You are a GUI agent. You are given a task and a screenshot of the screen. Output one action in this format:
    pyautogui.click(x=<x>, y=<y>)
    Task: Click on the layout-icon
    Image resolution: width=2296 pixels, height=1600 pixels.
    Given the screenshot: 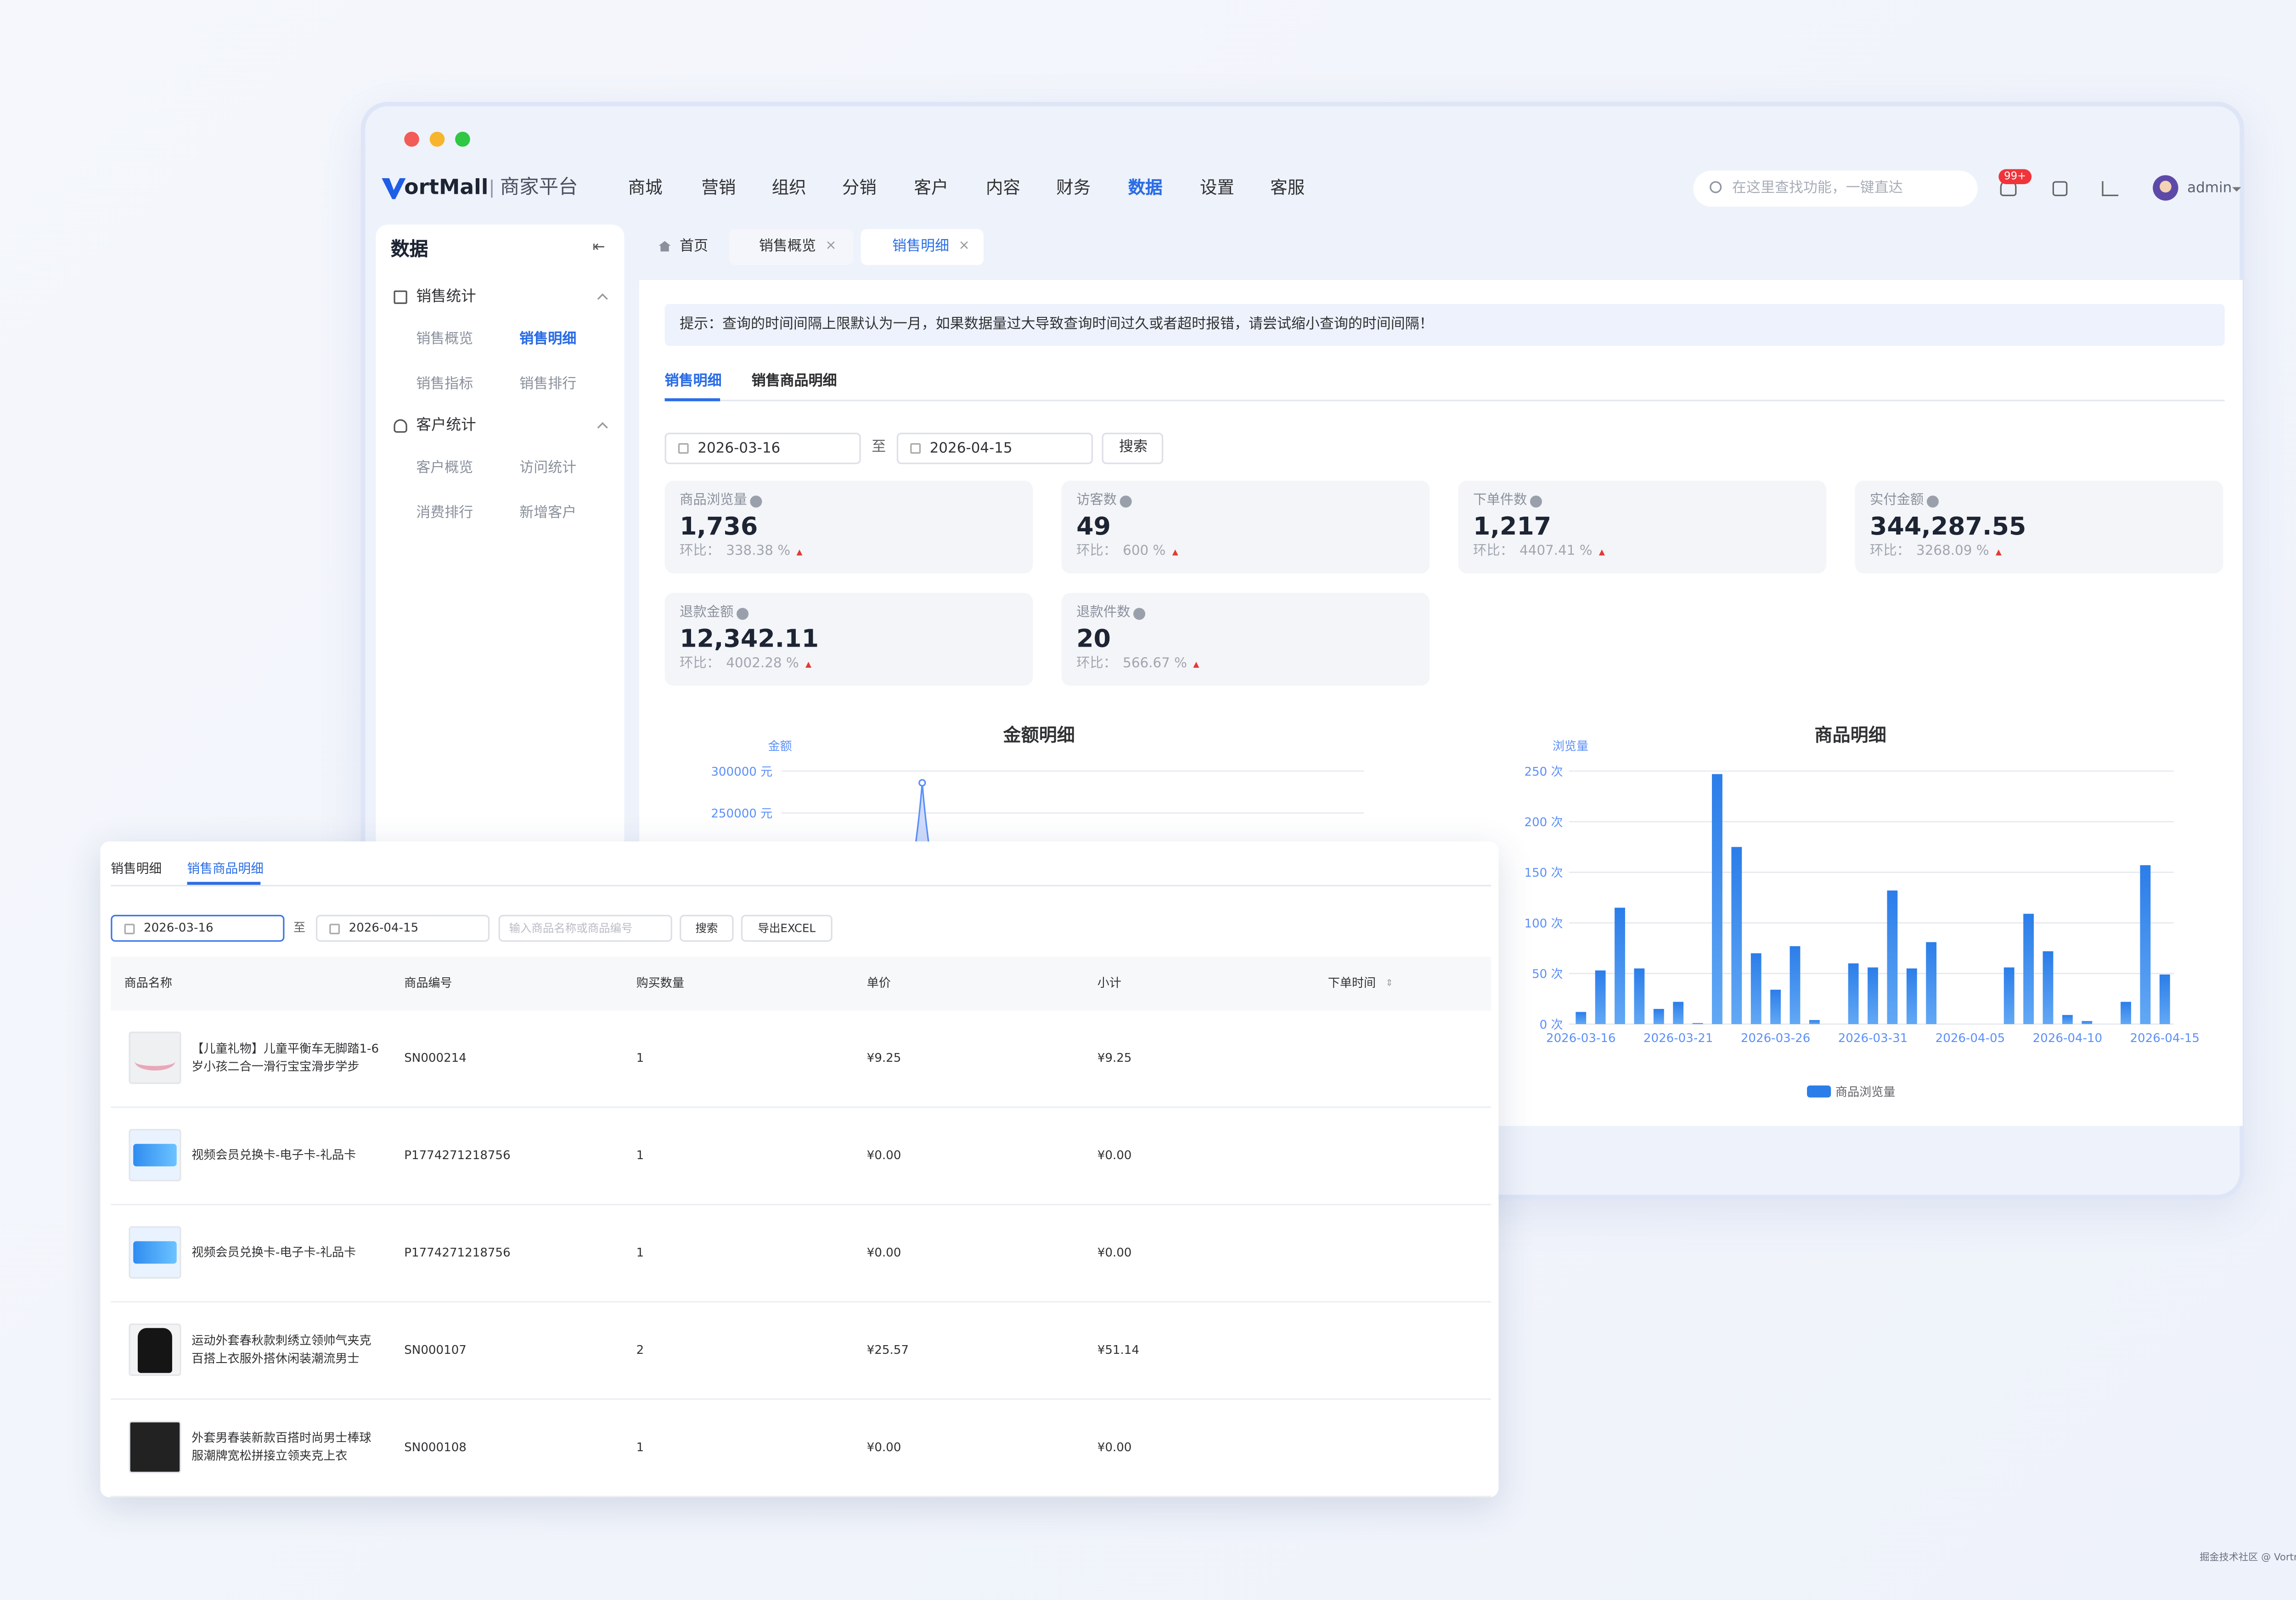 What is the action you would take?
    pyautogui.click(x=2060, y=189)
    